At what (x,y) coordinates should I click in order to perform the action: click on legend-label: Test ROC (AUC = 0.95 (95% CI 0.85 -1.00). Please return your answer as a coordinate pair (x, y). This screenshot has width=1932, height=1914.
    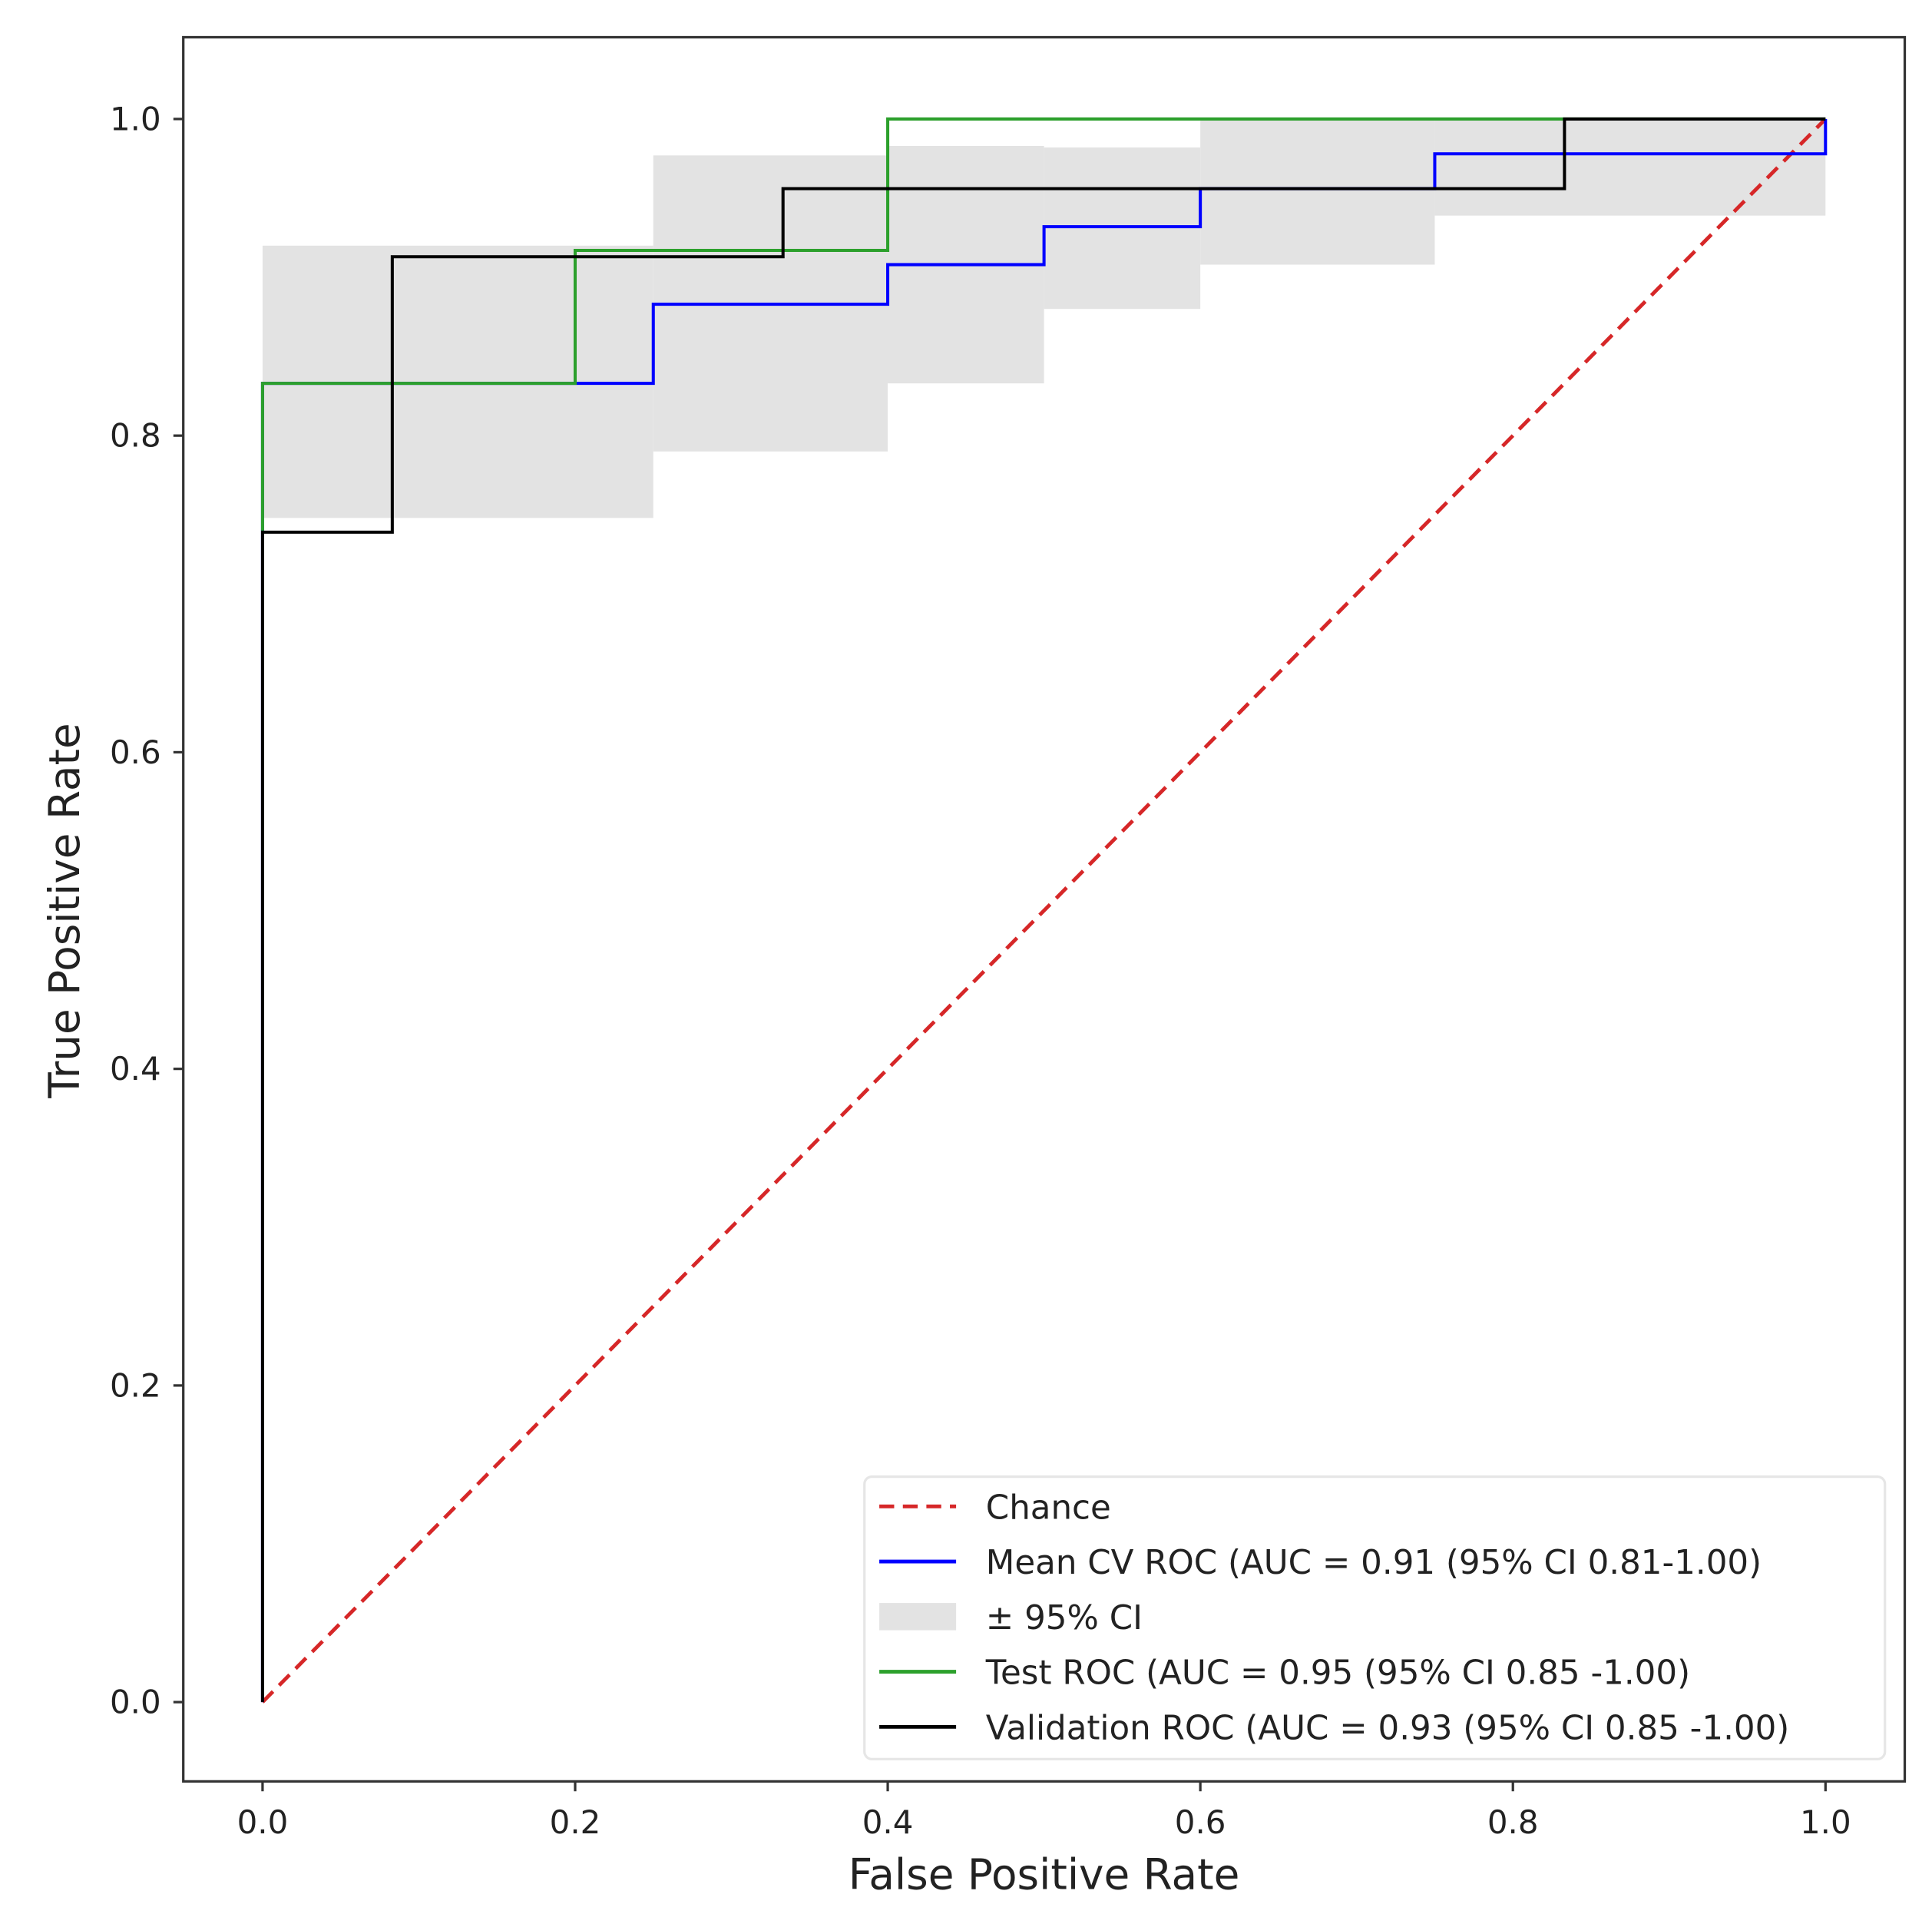
    Looking at the image, I should click on (1337, 1673).